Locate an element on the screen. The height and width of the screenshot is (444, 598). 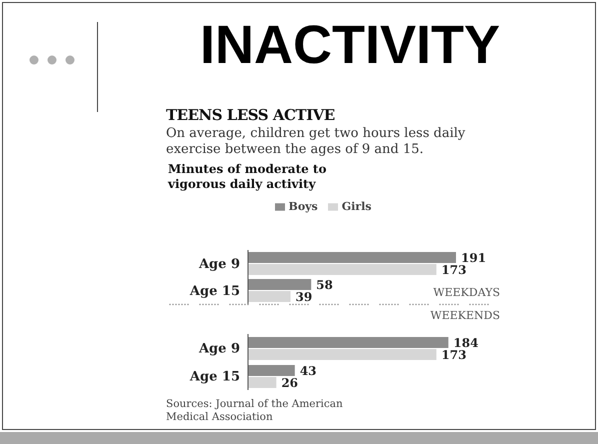
data-label: 39 is located at coordinates (303, 297).